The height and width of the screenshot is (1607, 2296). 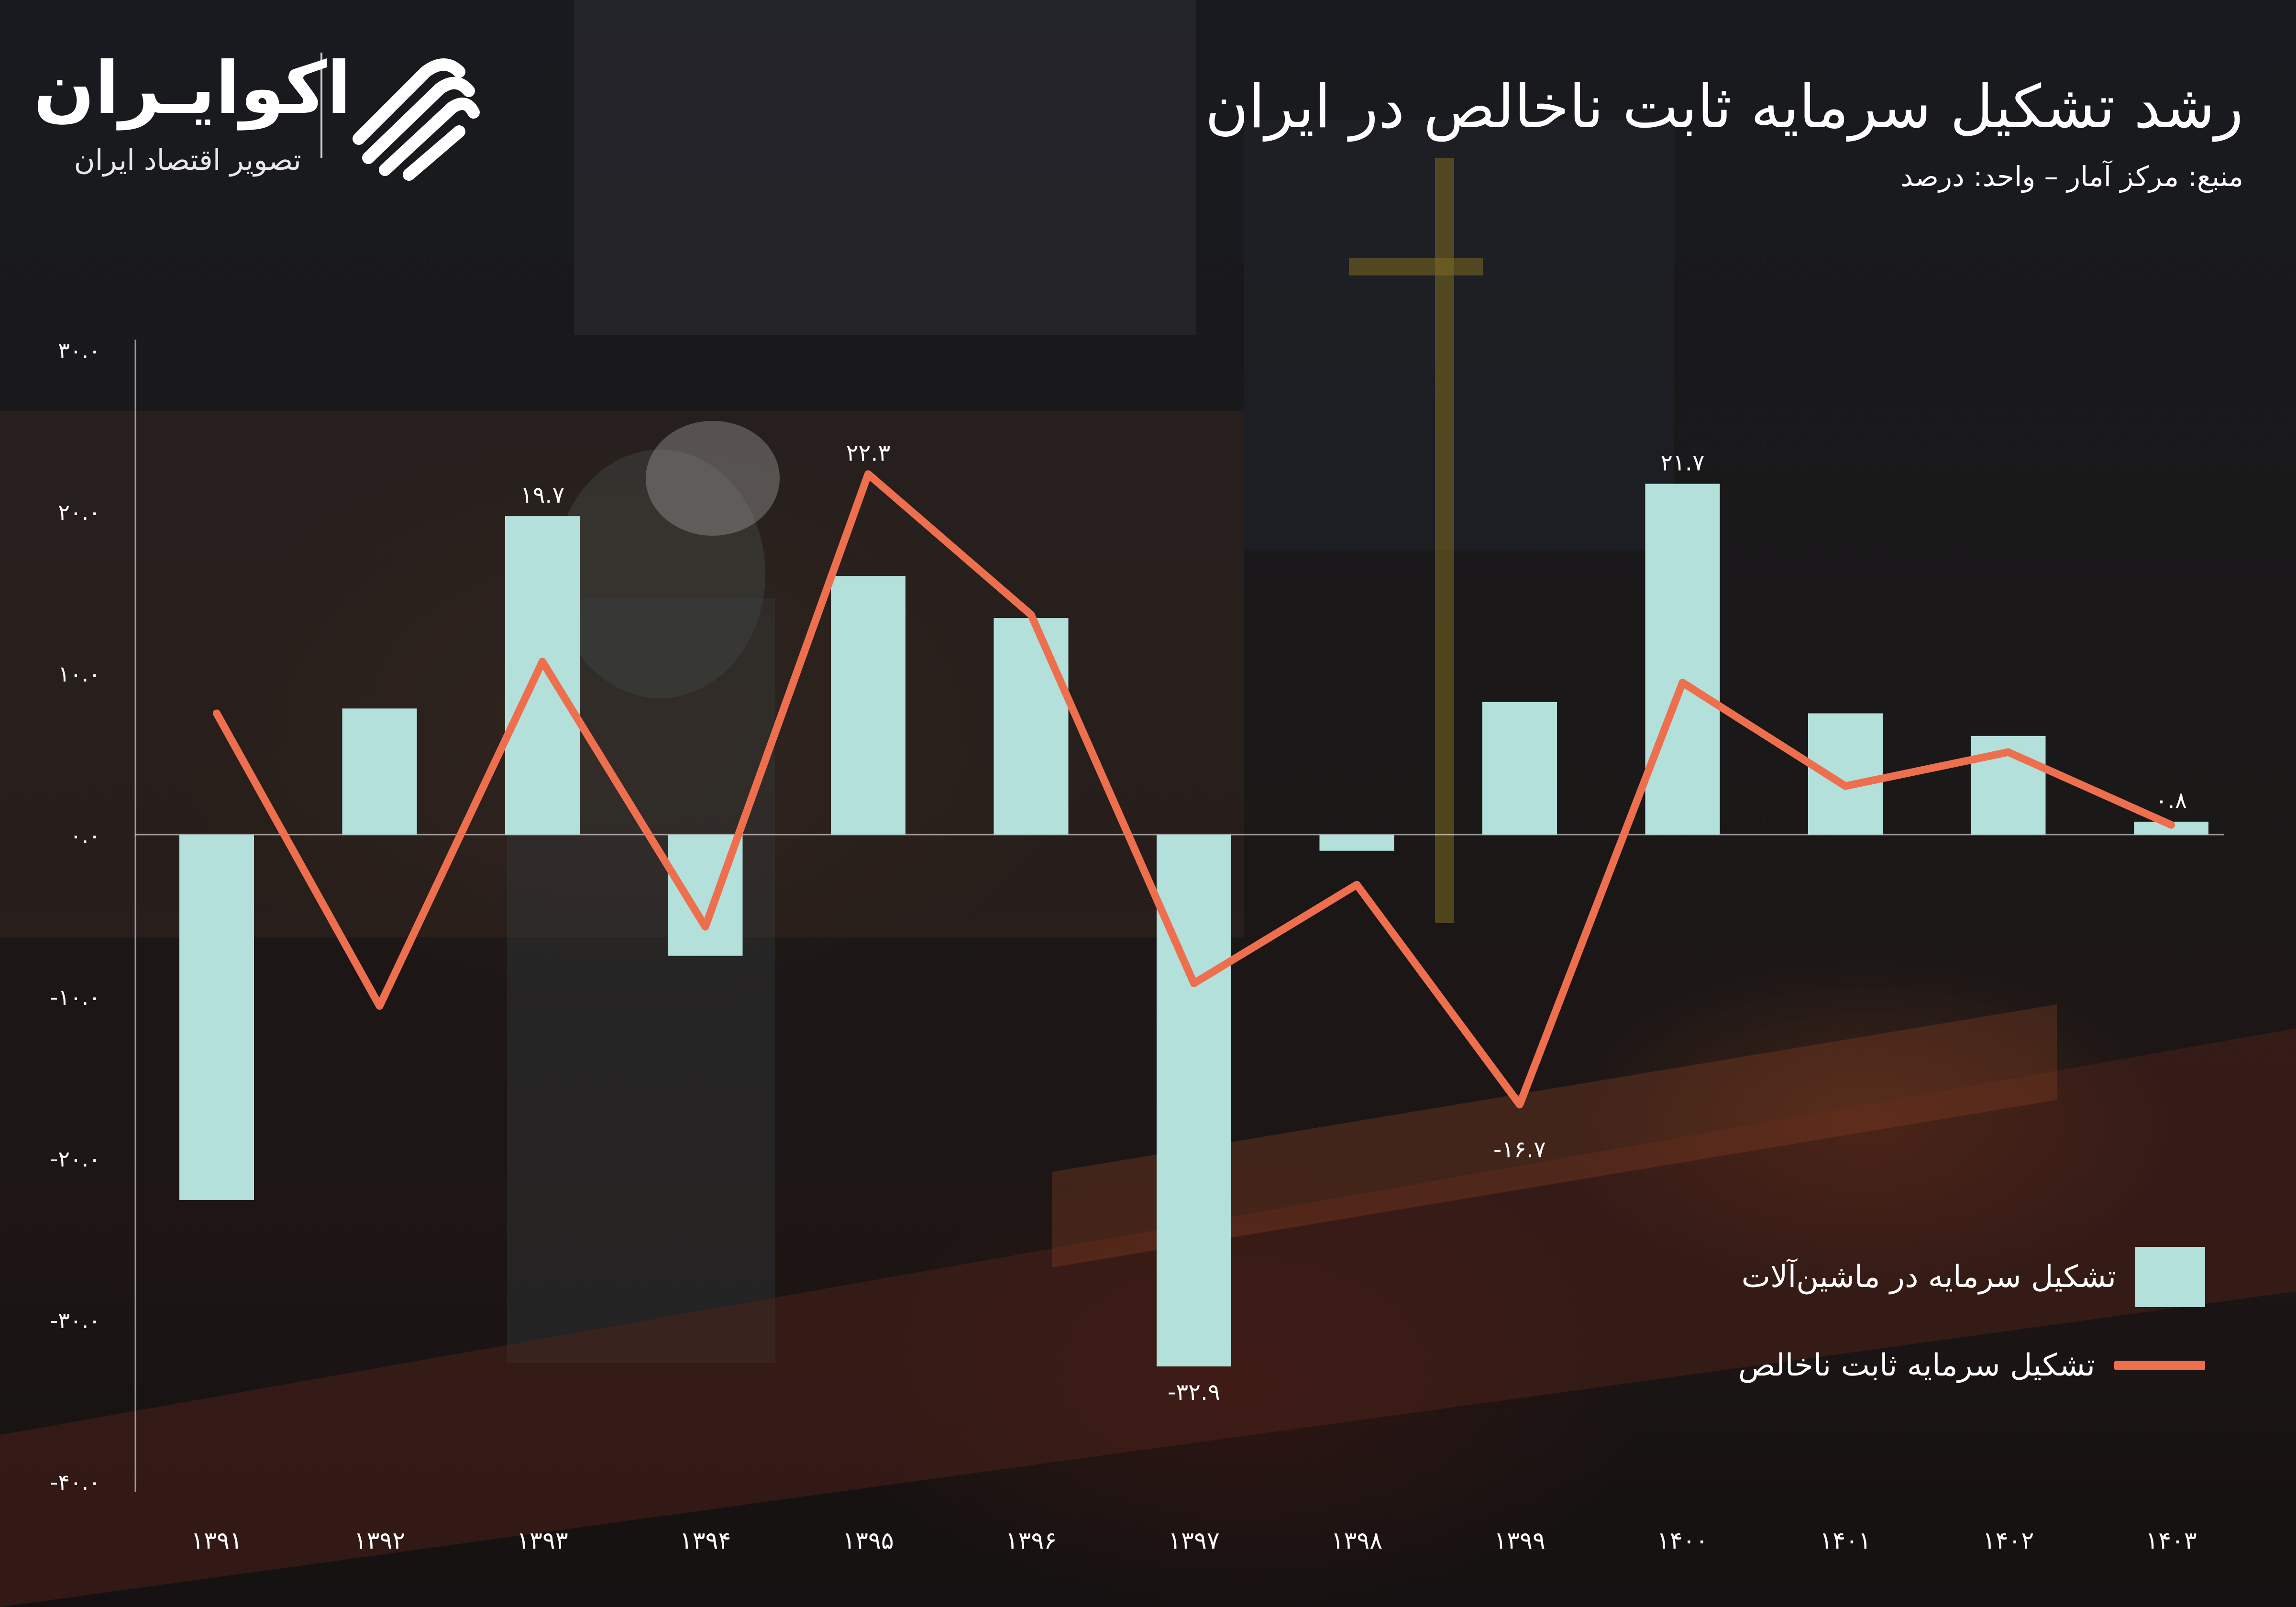 I want to click on x-tick-label: ۱۳۹۱, so click(x=216, y=1540).